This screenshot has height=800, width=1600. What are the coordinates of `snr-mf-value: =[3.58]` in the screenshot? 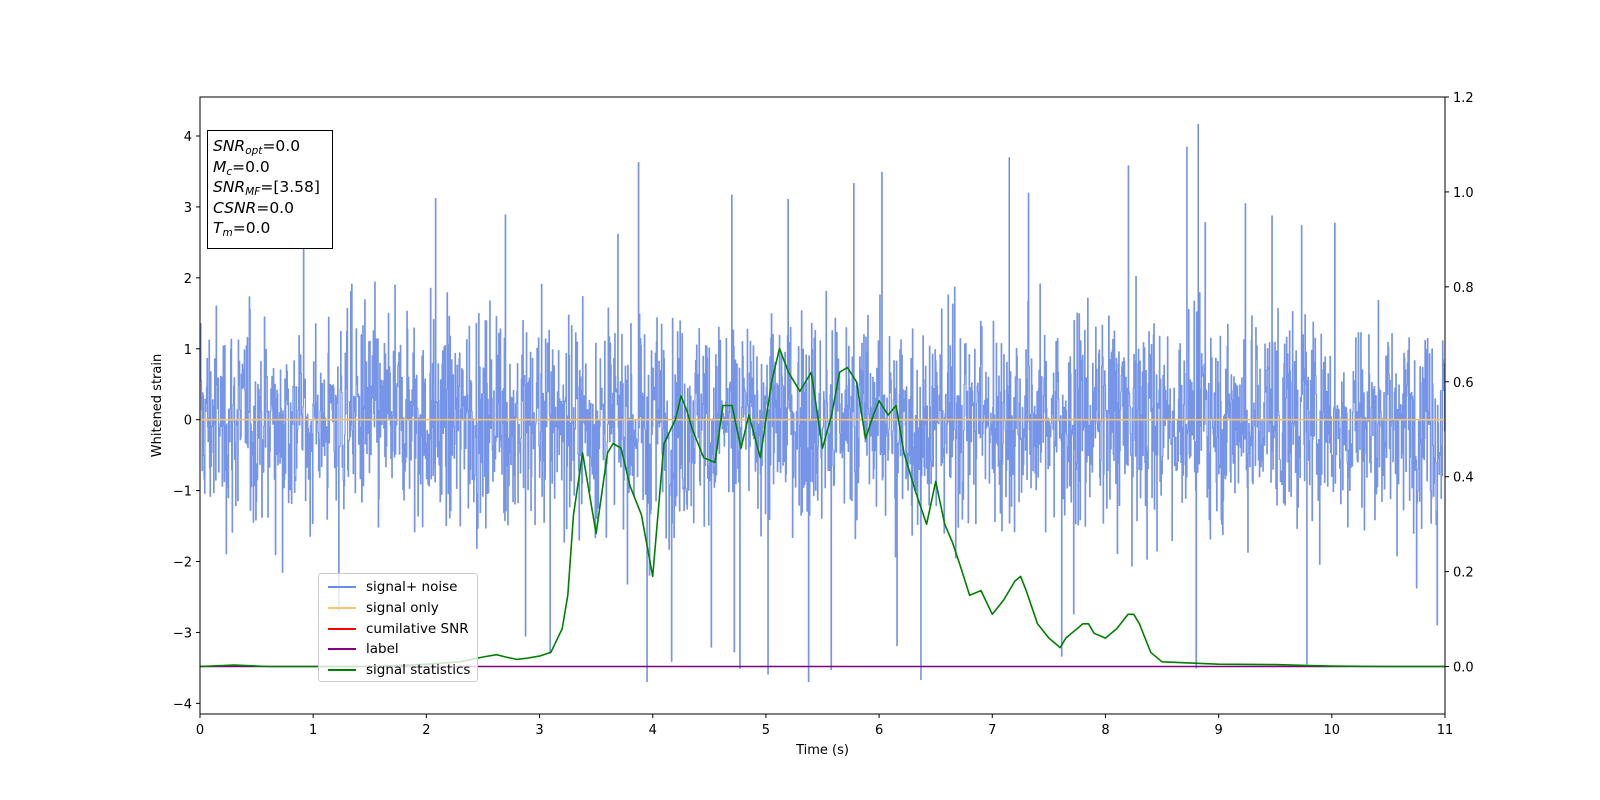 It's located at (290, 187).